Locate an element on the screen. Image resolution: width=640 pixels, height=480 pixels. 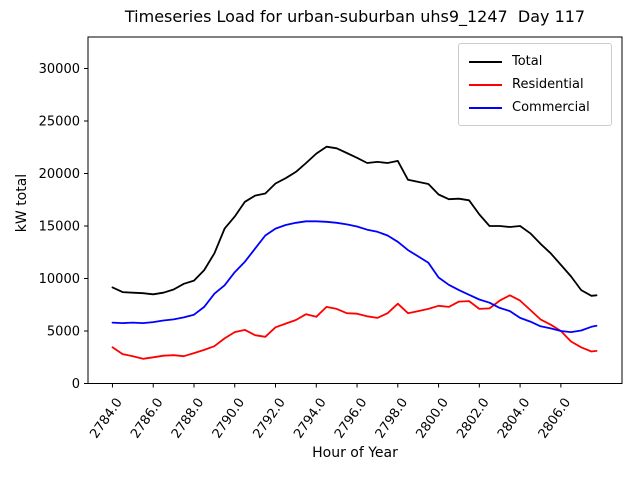
y-tick-label: 5000 is located at coordinates (63, 332).